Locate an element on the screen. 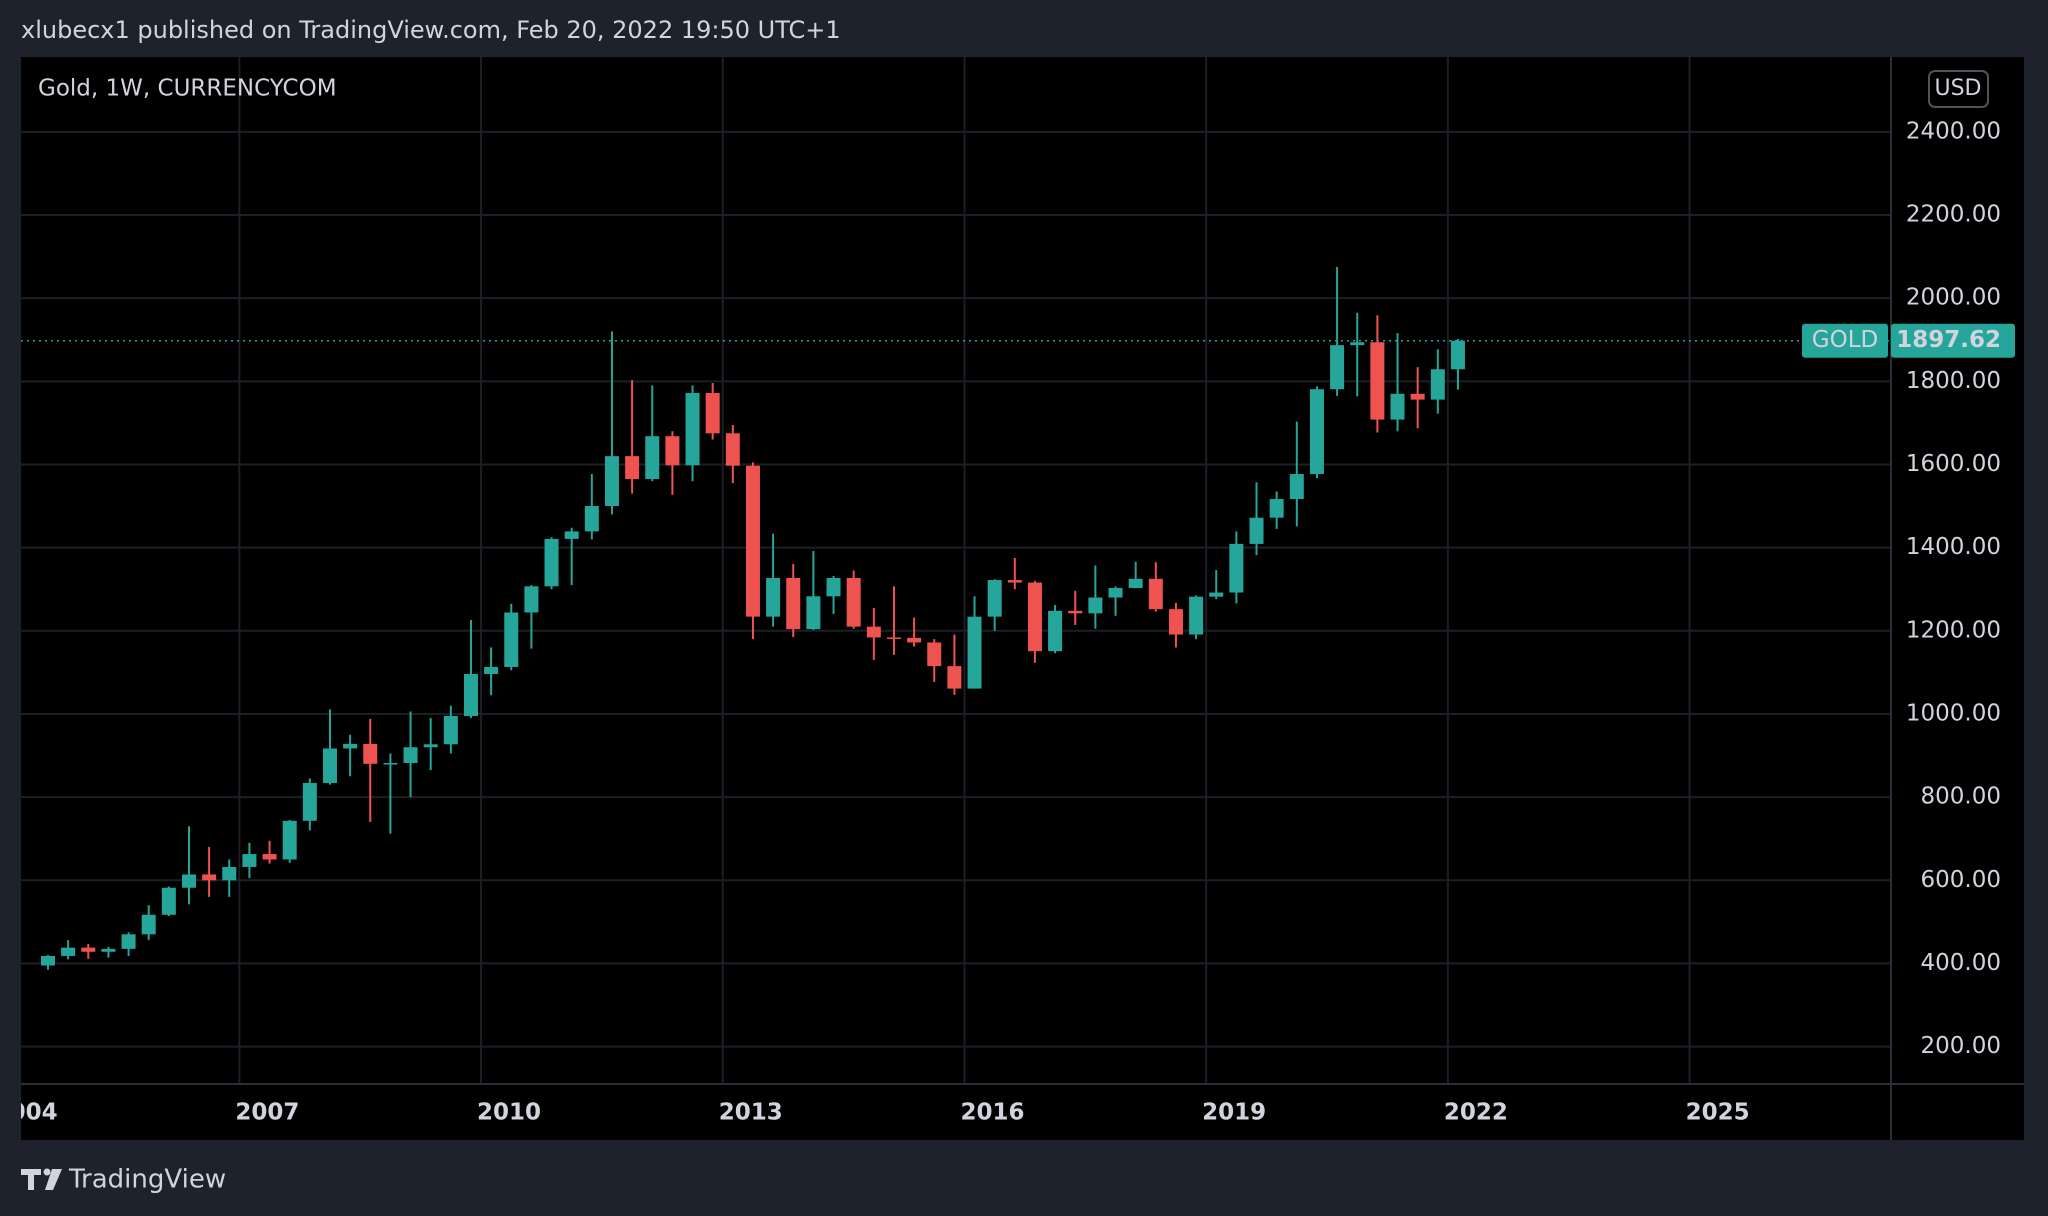  x-tick-label: 2016 is located at coordinates (992, 1113).